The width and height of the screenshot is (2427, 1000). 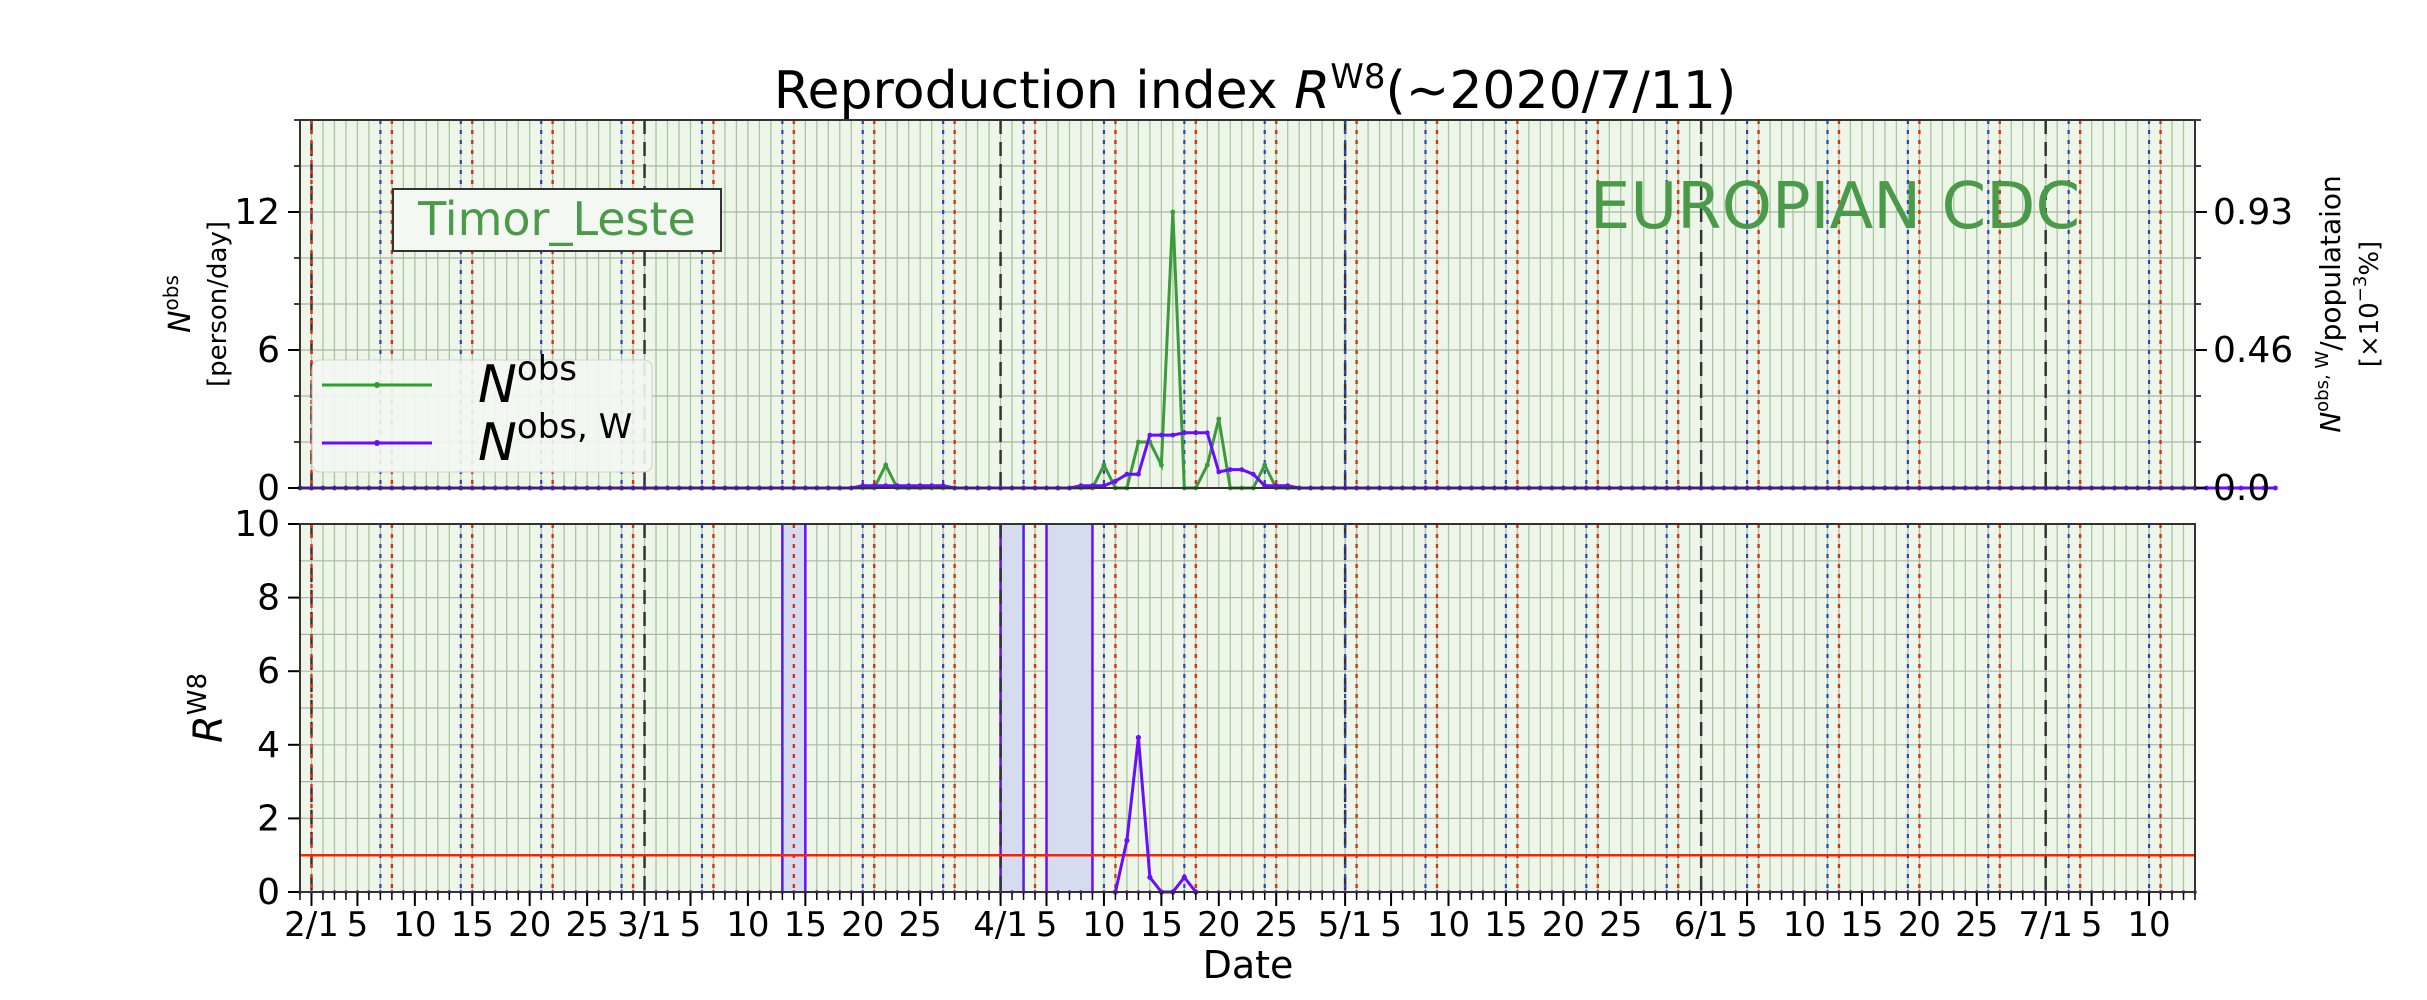 I want to click on right-y-axis-label: Nobs, W/populataion [×10−3%], so click(x=2348, y=304).